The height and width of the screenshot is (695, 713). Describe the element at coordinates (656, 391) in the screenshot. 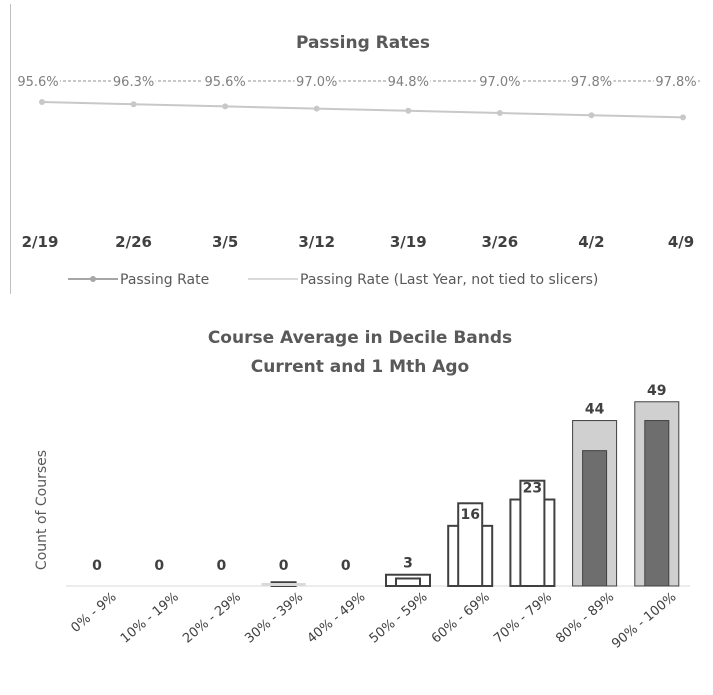

I see `data-label: 49` at that location.